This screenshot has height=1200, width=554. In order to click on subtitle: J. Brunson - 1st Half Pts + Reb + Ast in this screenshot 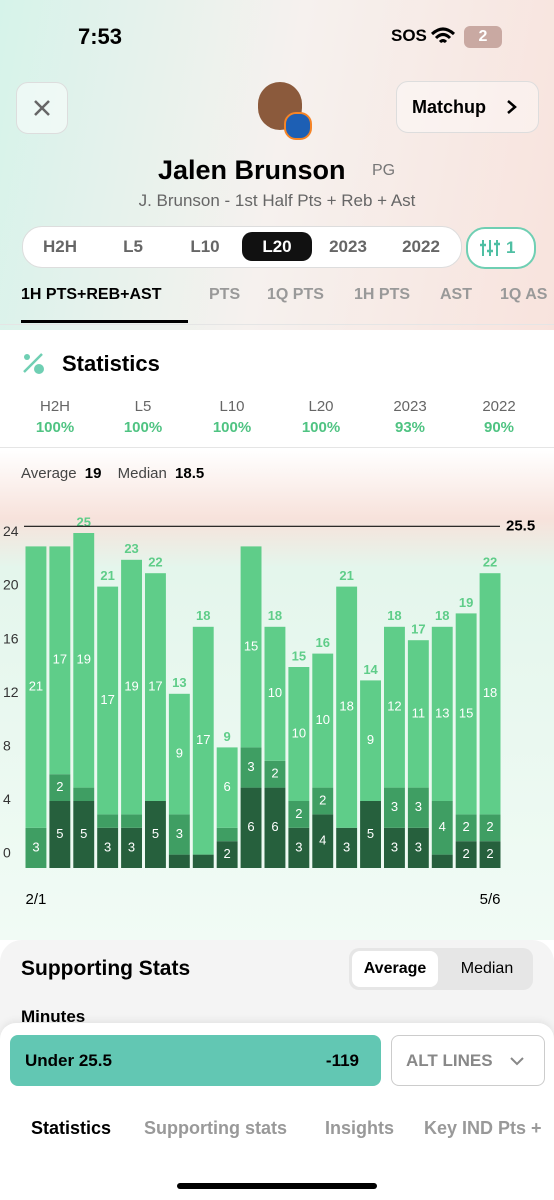, I will do `click(277, 200)`.